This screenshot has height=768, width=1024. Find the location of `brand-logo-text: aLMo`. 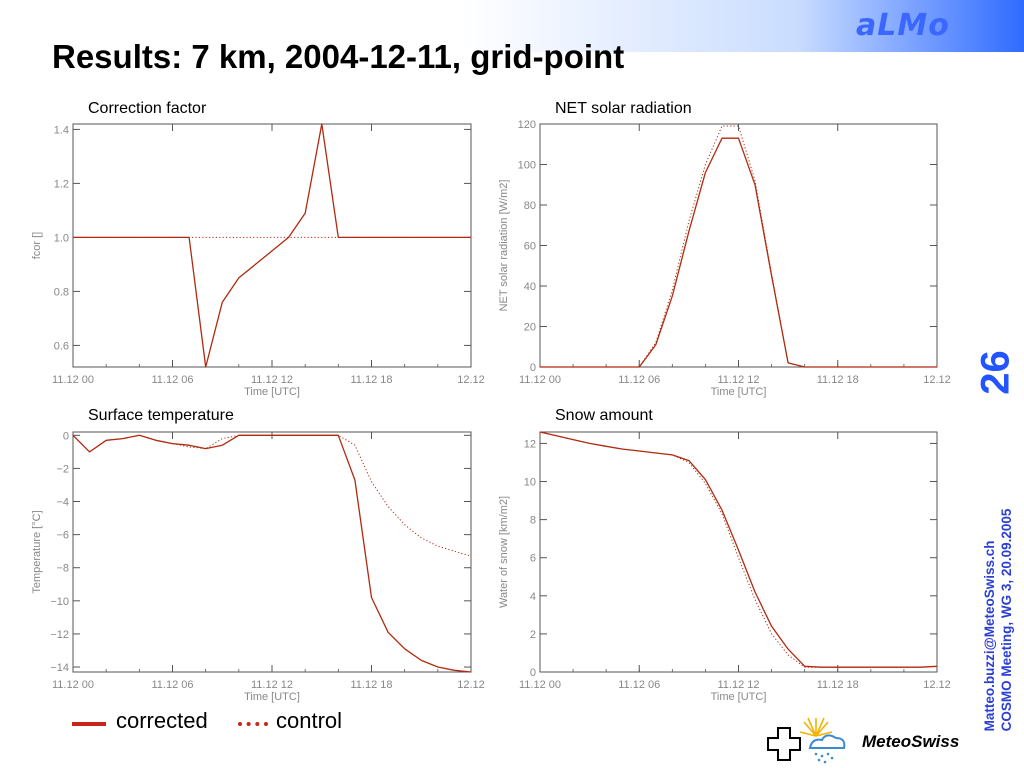

brand-logo-text: aLMo is located at coordinates (903, 25).